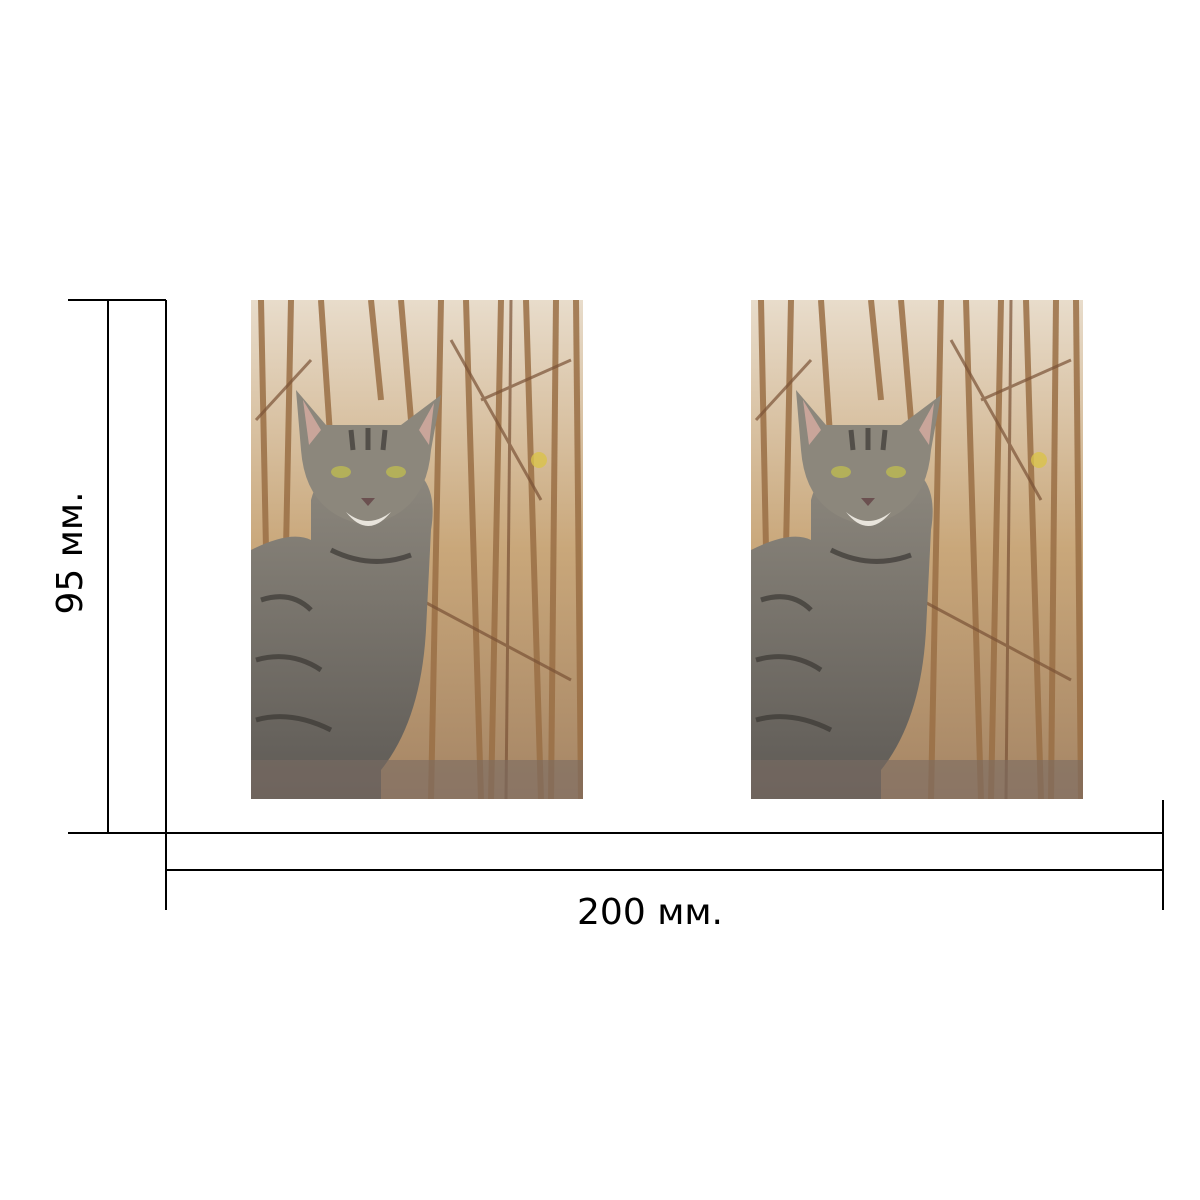  What do you see at coordinates (664, 855) in the screenshot?
I see `width-dimension` at bounding box center [664, 855].